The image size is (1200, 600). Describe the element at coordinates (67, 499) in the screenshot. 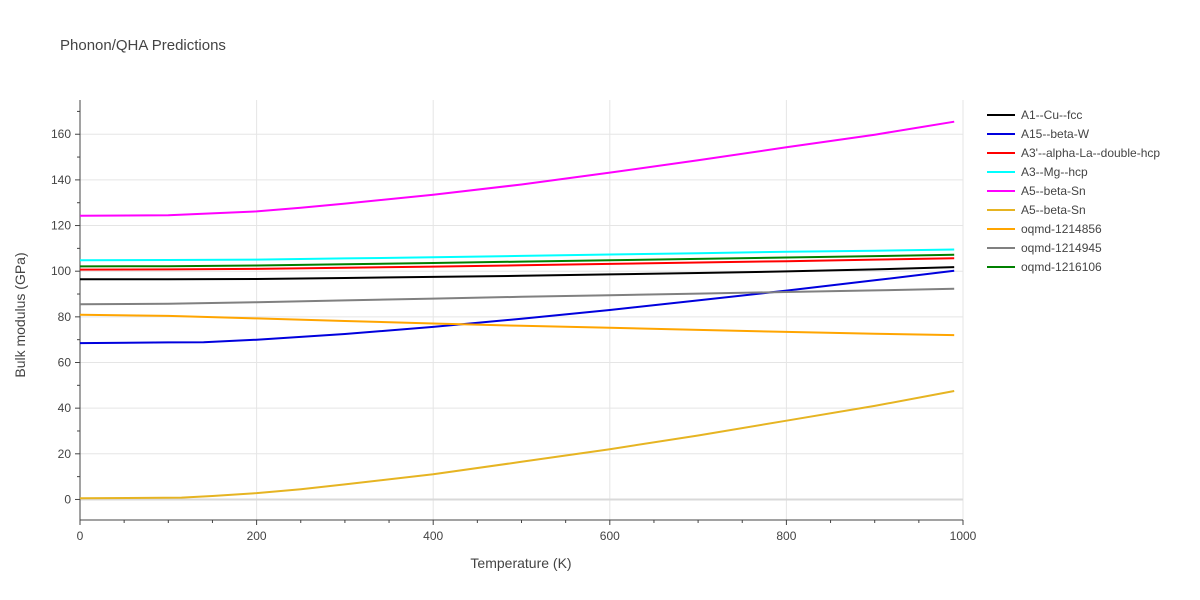

I see `y-tick-label: 0` at that location.